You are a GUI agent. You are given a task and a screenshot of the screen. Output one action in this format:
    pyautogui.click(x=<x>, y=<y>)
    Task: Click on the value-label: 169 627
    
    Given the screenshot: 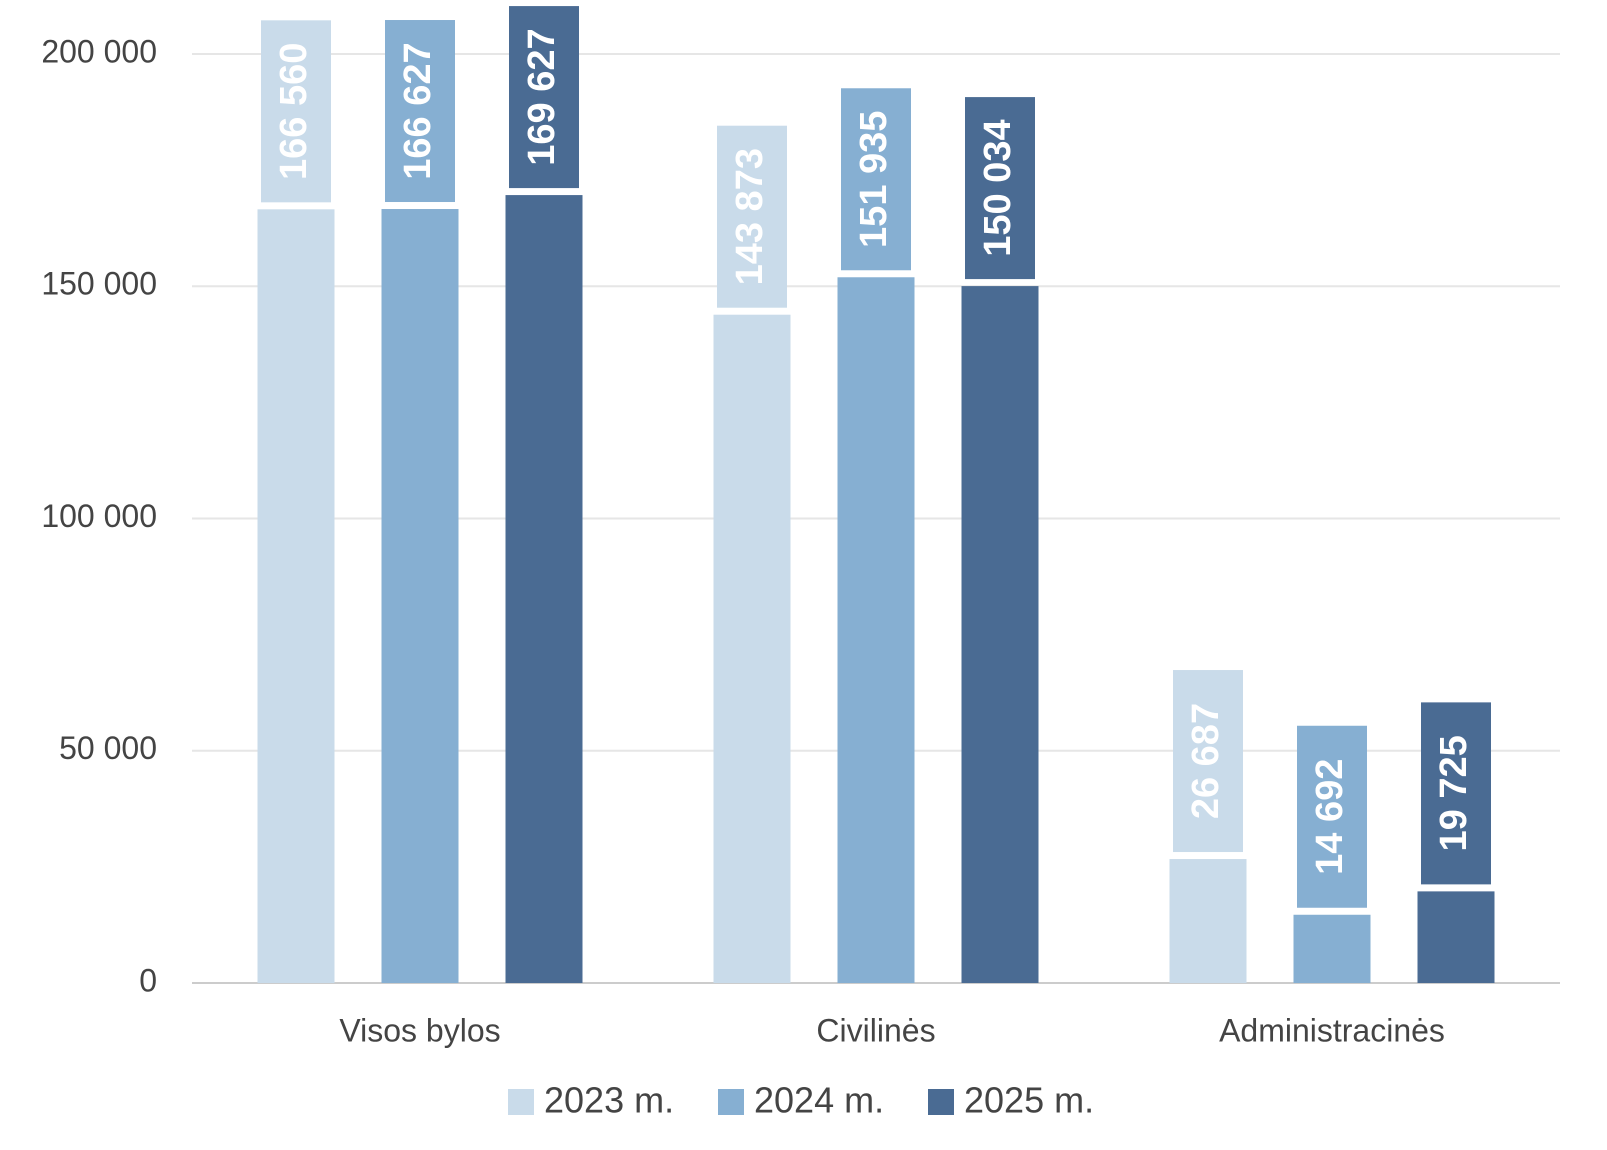 What is the action you would take?
    pyautogui.click(x=542, y=96)
    